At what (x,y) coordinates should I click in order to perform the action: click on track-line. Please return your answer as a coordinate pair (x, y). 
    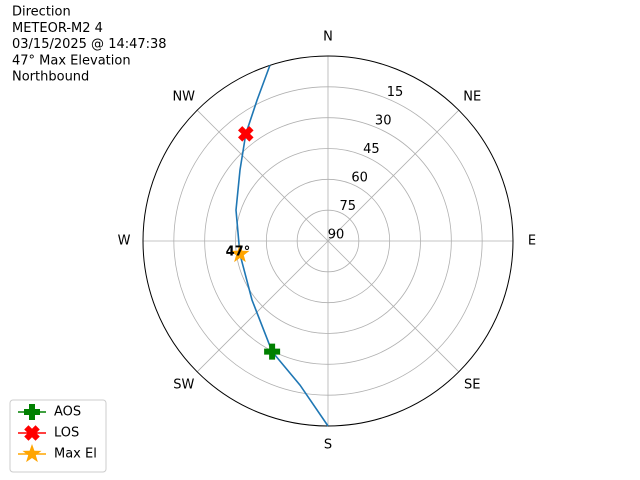
    Looking at the image, I should click on (282, 246).